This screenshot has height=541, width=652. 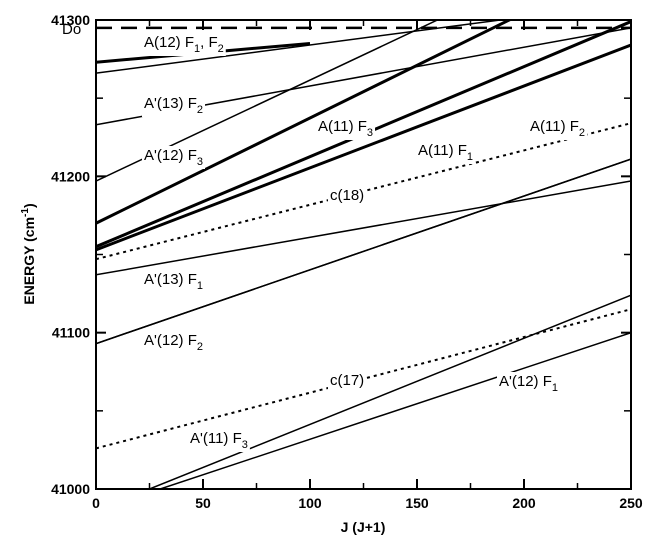 I want to click on series-label-main: A(12) F, so click(x=169, y=42).